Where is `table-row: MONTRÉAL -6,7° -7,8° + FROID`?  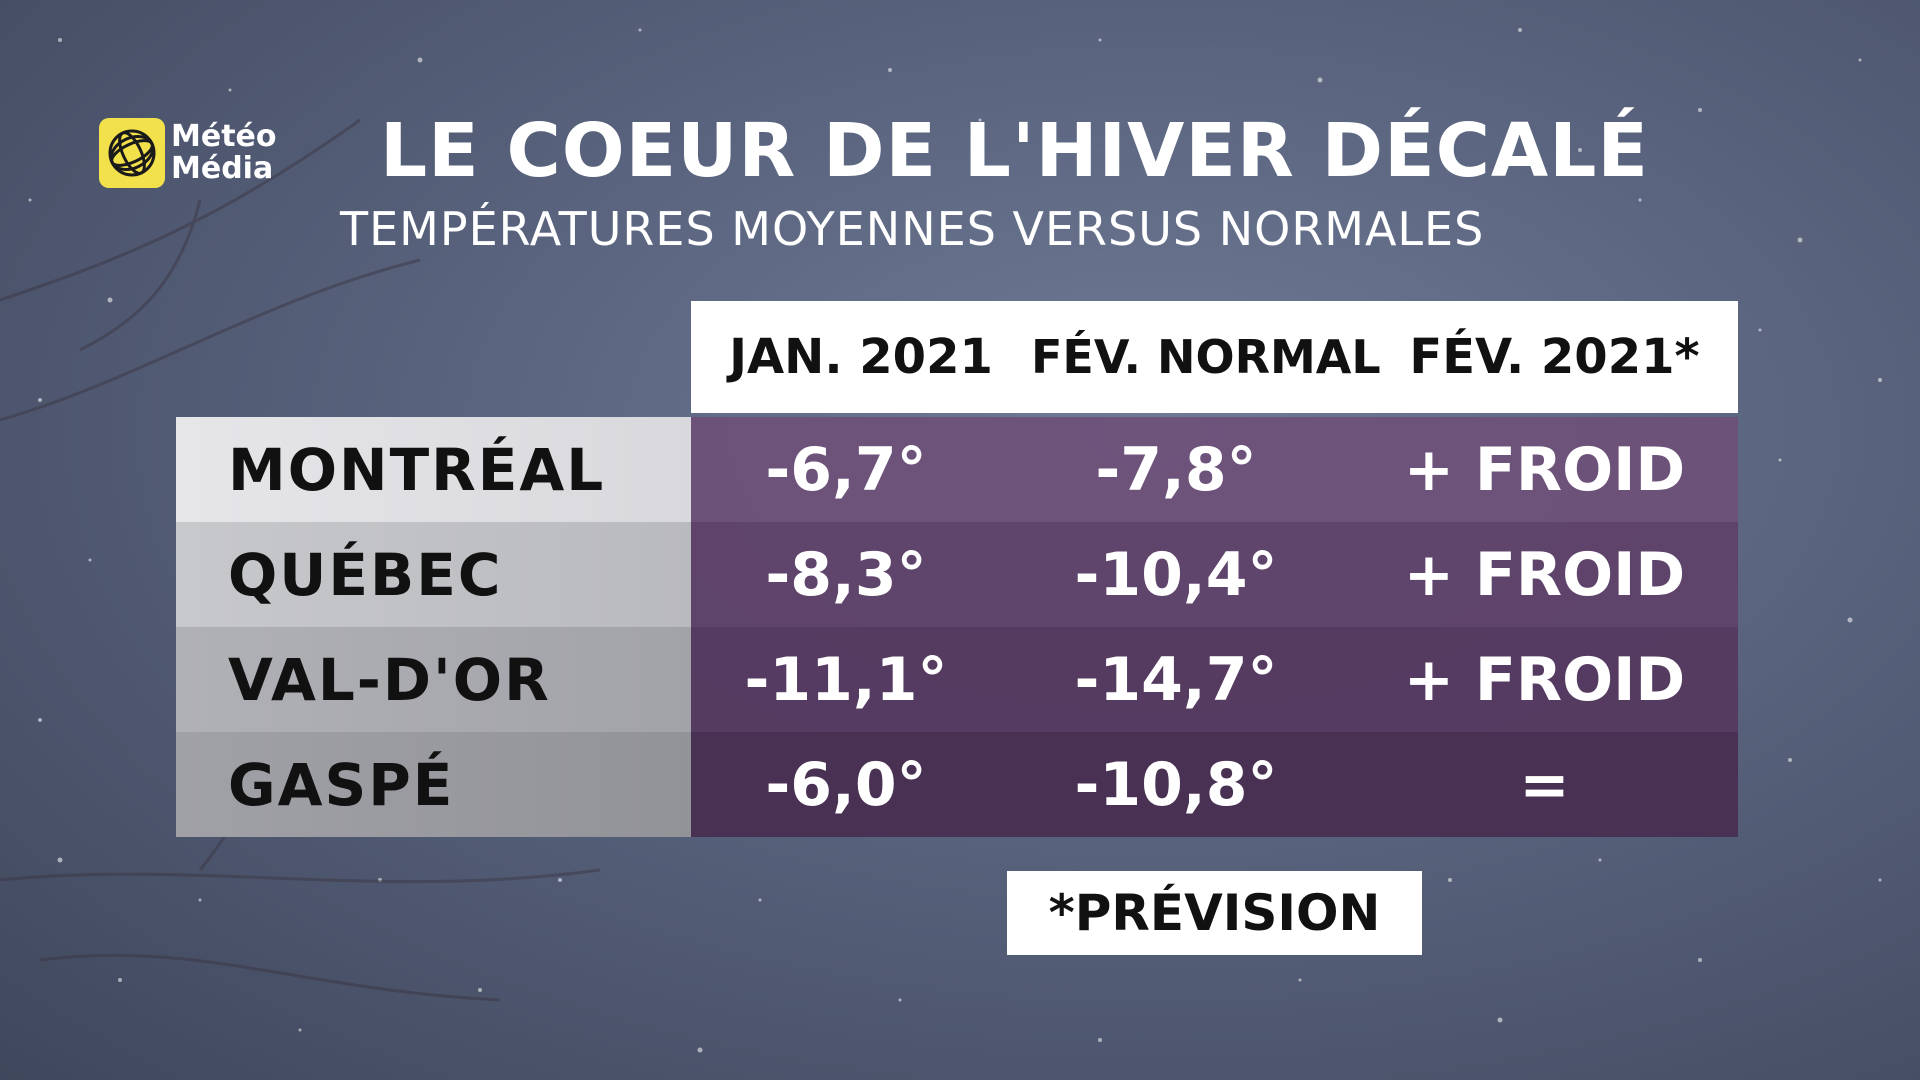
table-row: MONTRÉAL -6,7° -7,8° + FROID is located at coordinates (957, 469).